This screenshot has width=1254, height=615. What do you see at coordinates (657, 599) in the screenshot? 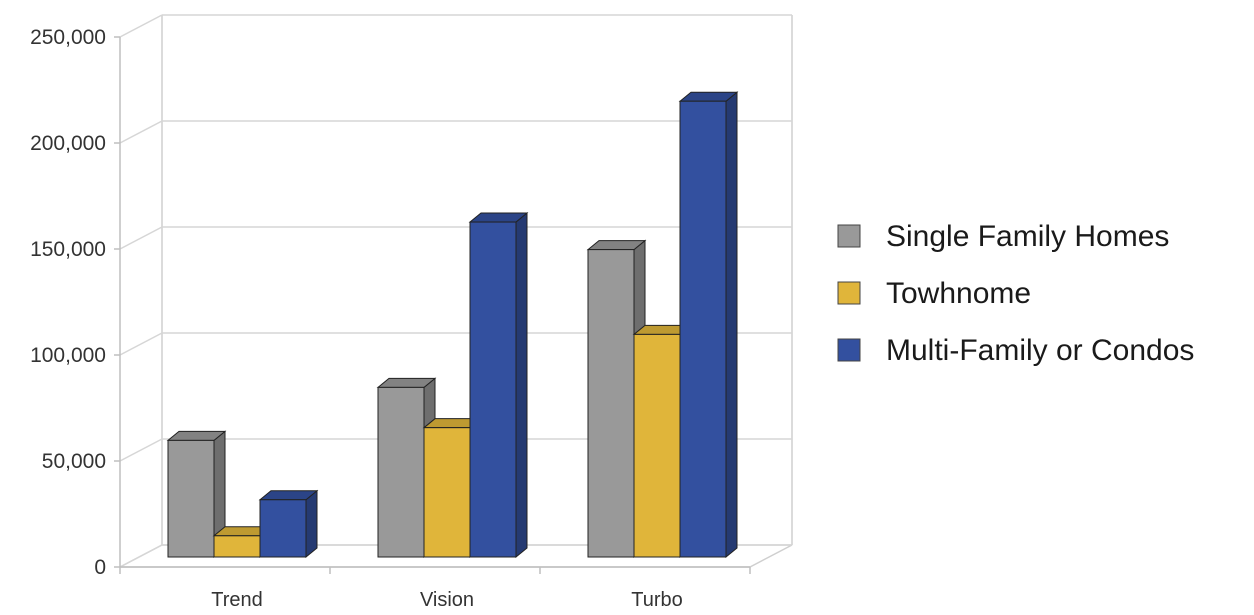
I see `x-tick-label: Turbo` at bounding box center [657, 599].